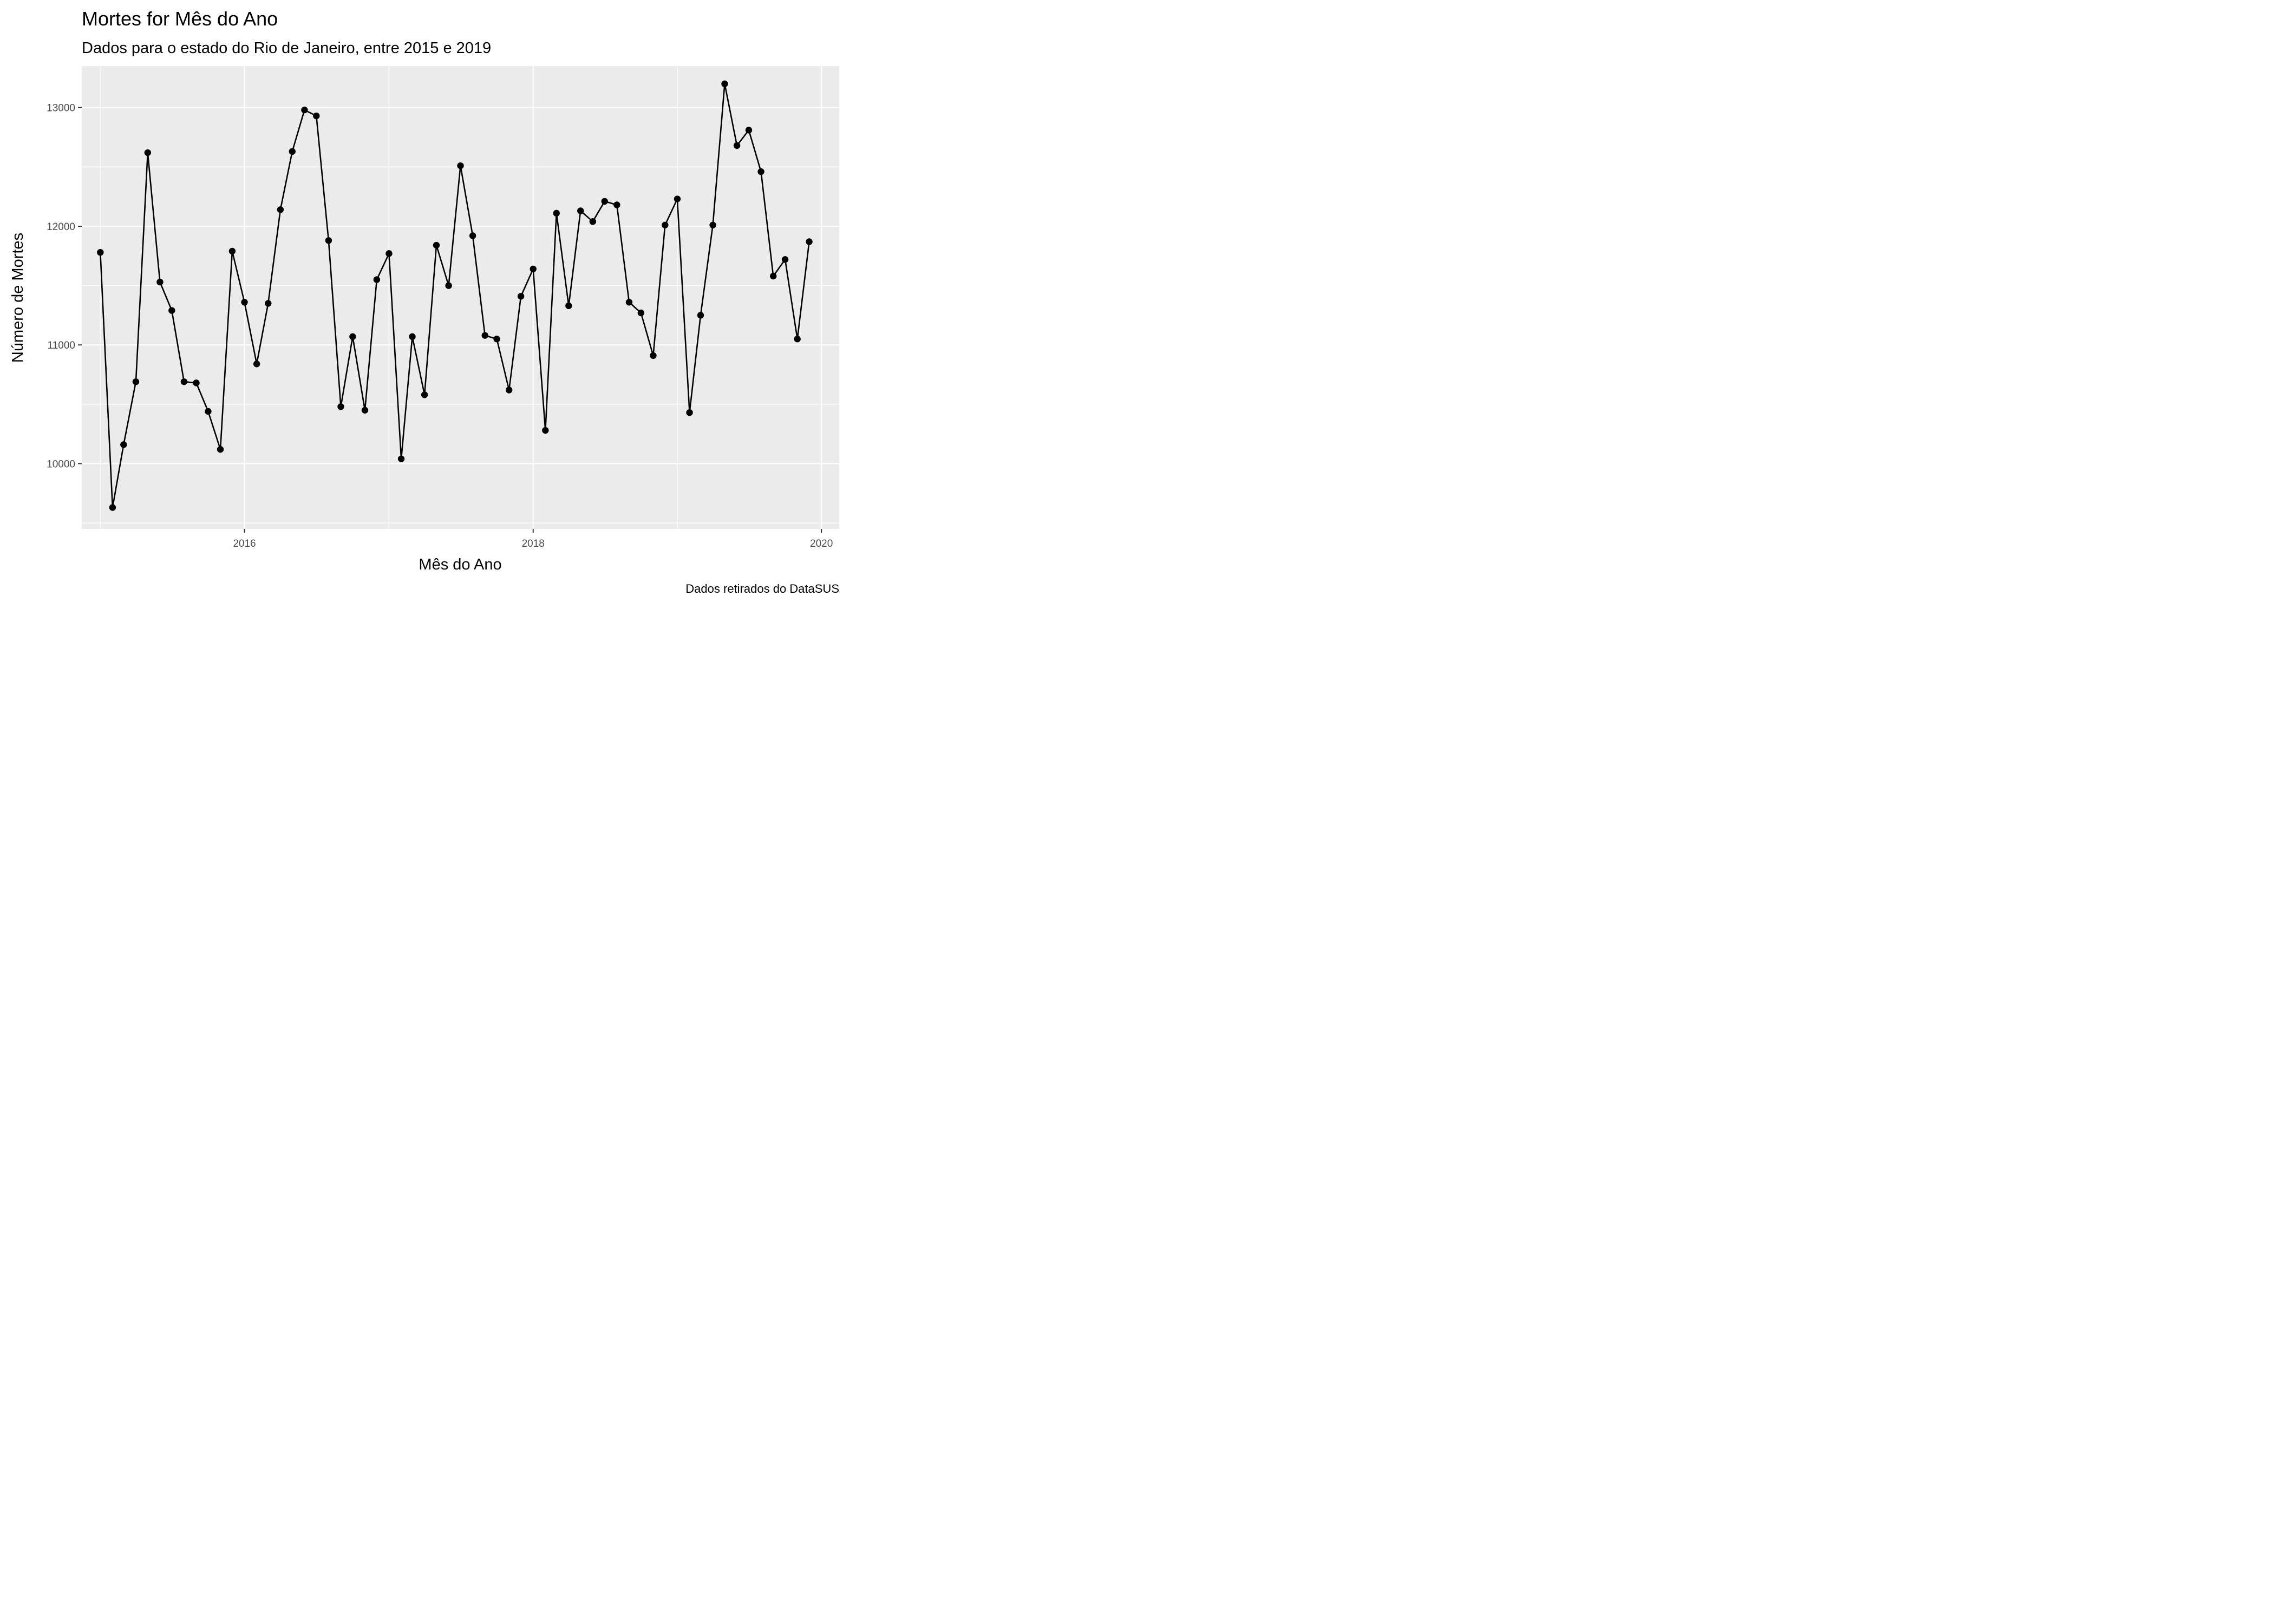 This screenshot has height=1624, width=2274. I want to click on x-axis: 2016 2018 2020, so click(533, 539).